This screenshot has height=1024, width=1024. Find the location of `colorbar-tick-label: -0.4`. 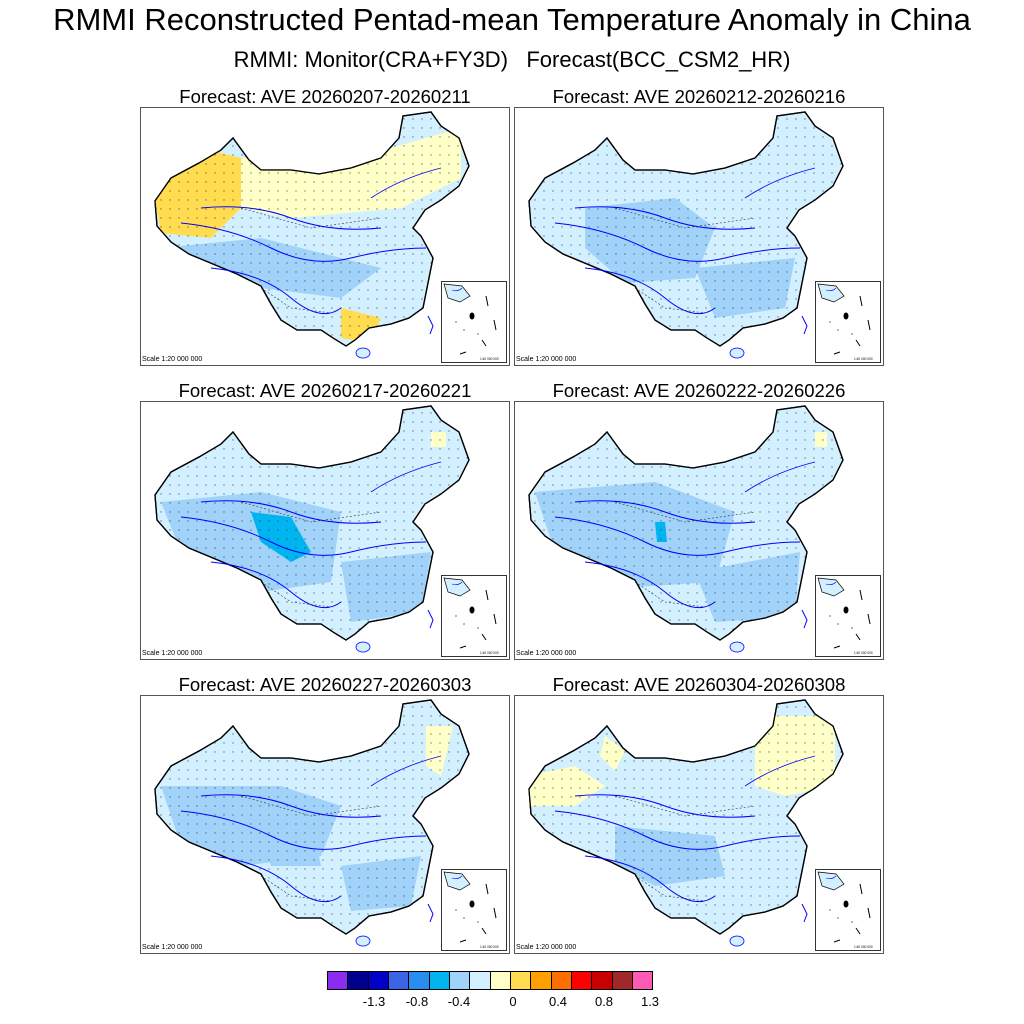

colorbar-tick-label: -0.4 is located at coordinates (459, 1001).